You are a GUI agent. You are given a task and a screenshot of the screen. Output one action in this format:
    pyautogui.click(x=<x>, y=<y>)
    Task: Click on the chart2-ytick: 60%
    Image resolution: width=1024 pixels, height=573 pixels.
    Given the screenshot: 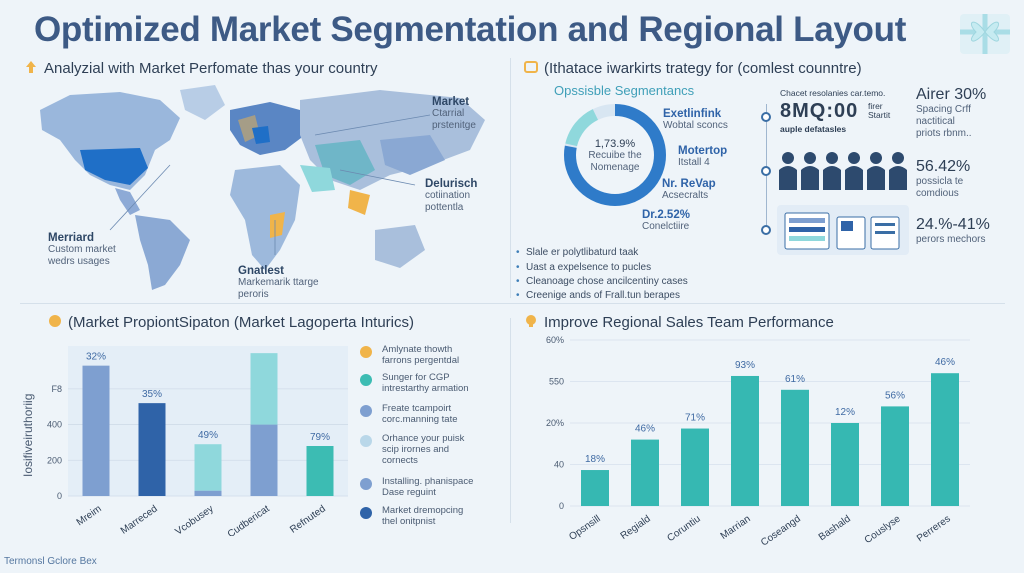 What is the action you would take?
    pyautogui.click(x=555, y=340)
    